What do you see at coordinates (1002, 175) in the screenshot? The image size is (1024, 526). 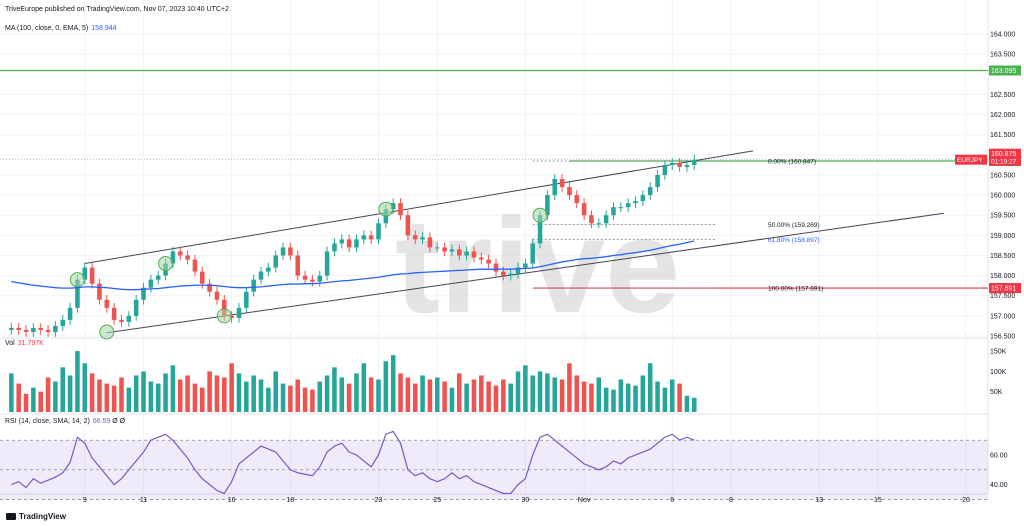 I see `price-tick-label: 160.500` at bounding box center [1002, 175].